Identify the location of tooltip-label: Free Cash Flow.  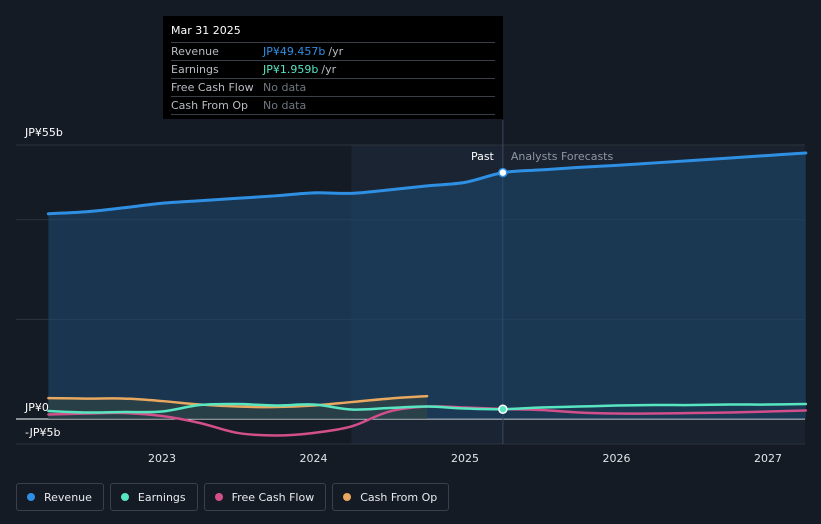
(212, 87).